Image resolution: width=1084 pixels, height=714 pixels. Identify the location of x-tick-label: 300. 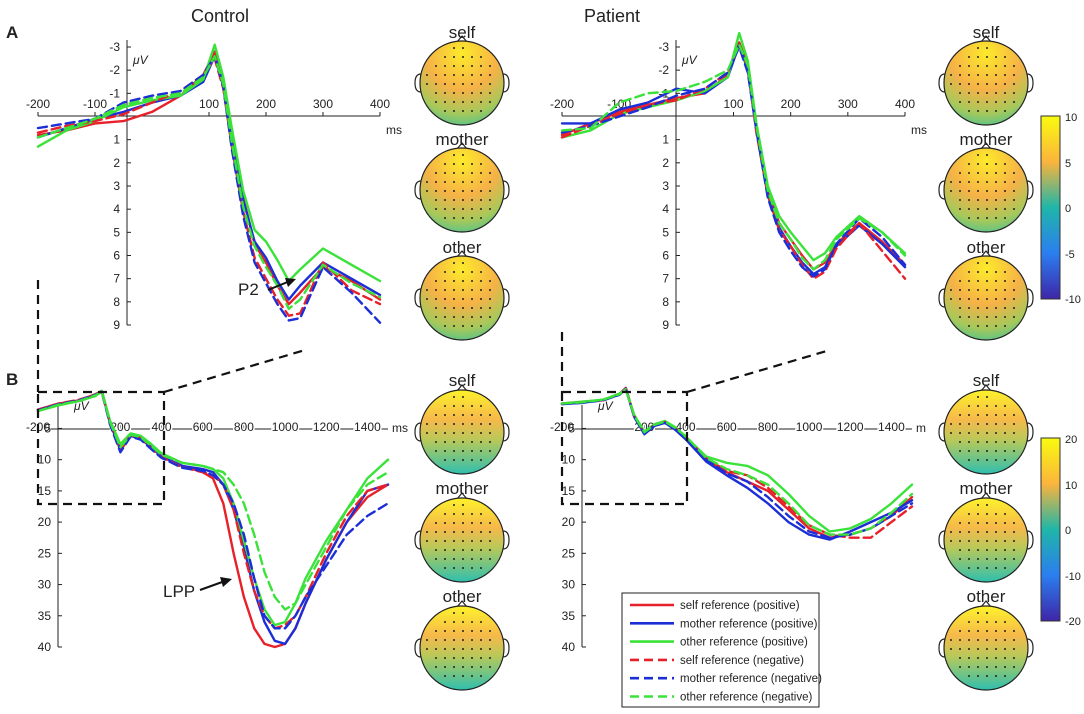
(848, 104).